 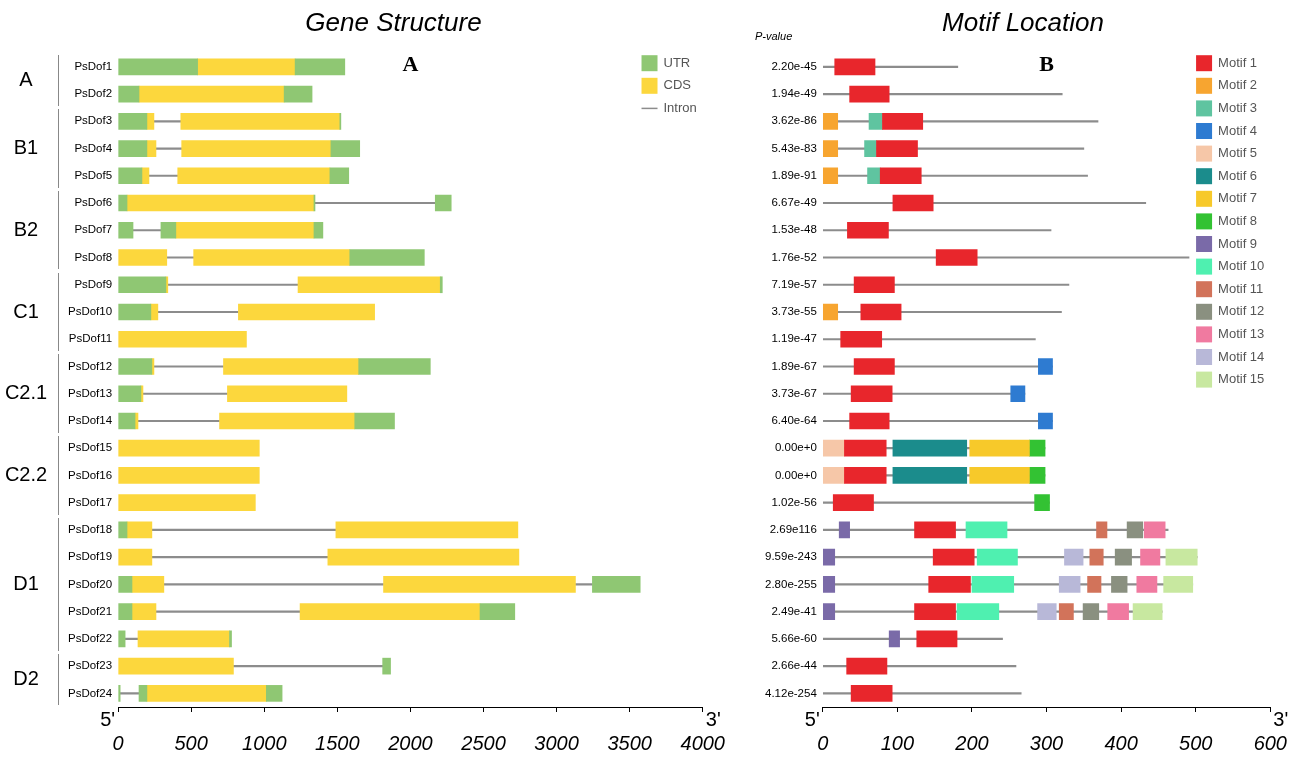 I want to click on legend-label: Motif 15, so click(x=1241, y=379).